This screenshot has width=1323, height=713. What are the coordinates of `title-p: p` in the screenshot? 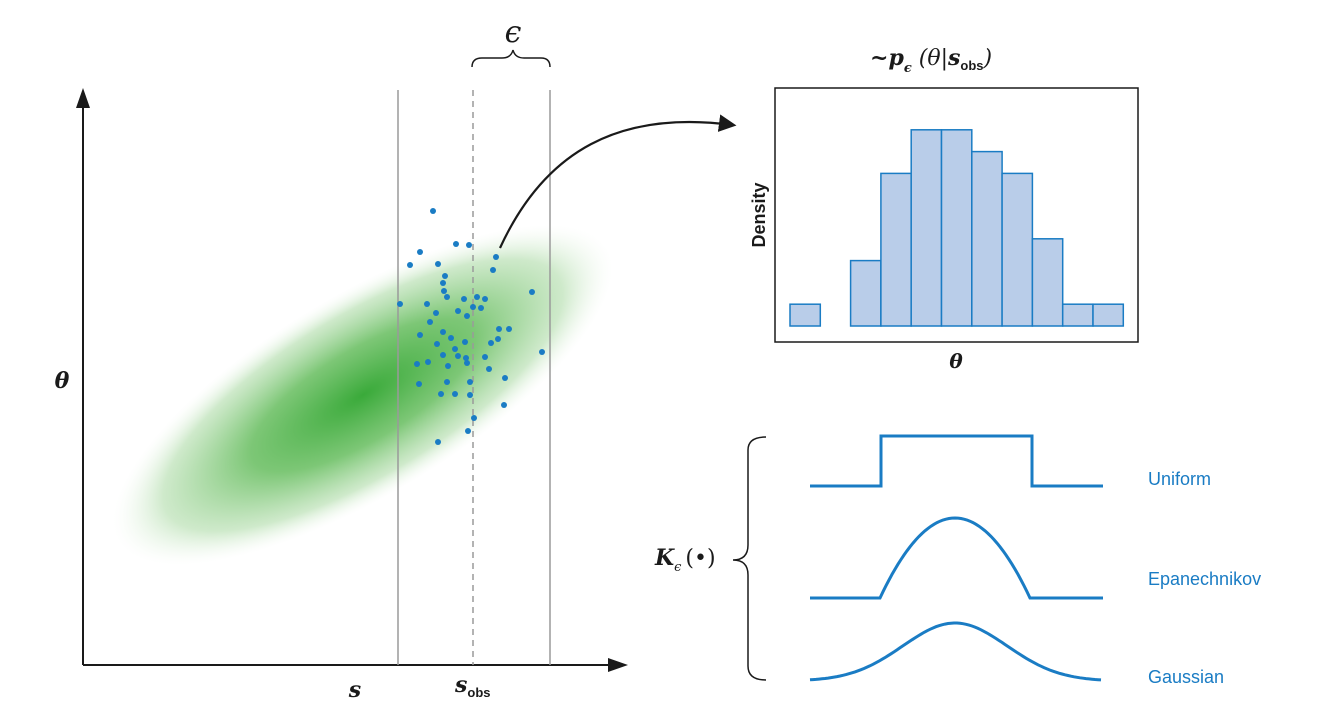 It's located at (896, 58).